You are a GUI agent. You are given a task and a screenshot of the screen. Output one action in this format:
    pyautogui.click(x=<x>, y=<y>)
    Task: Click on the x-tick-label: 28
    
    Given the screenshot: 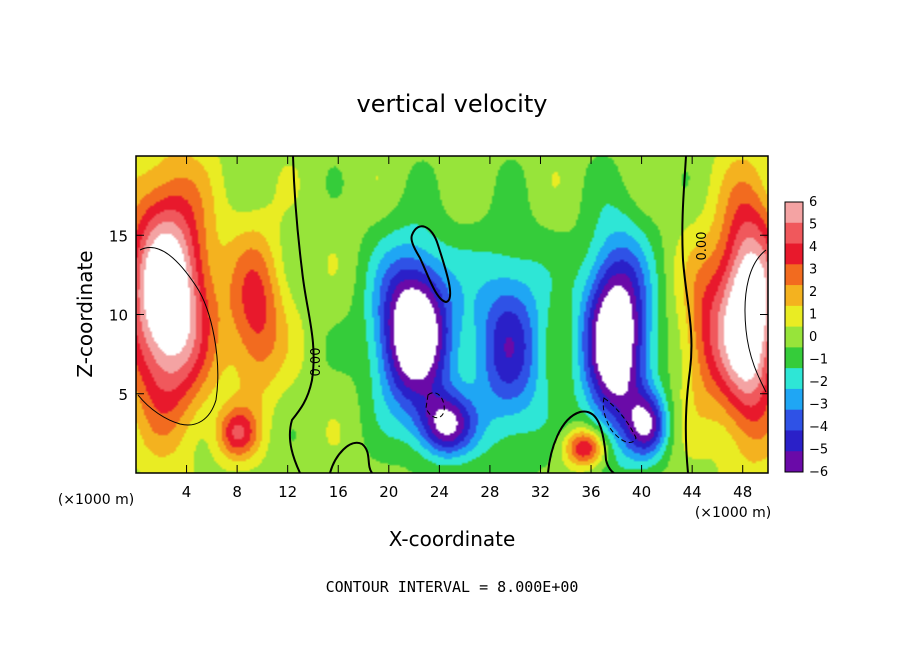 What is the action you would take?
    pyautogui.click(x=489, y=492)
    